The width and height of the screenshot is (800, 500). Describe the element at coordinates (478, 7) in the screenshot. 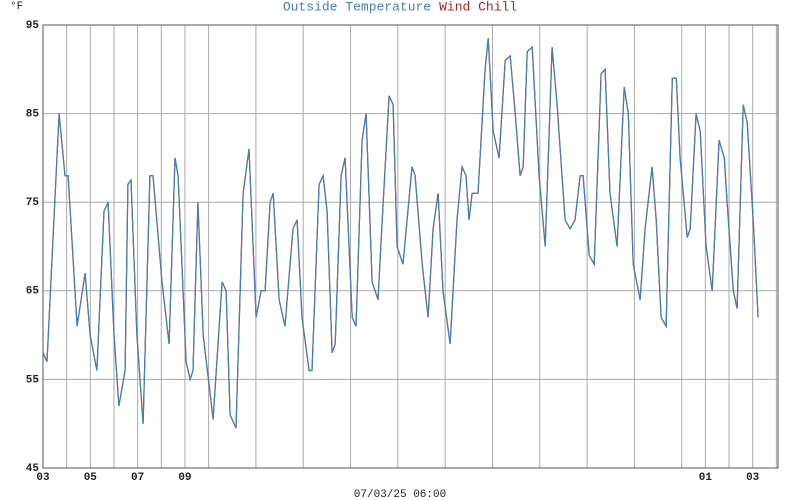

I see `title-wind-chill: Wind Chill` at that location.